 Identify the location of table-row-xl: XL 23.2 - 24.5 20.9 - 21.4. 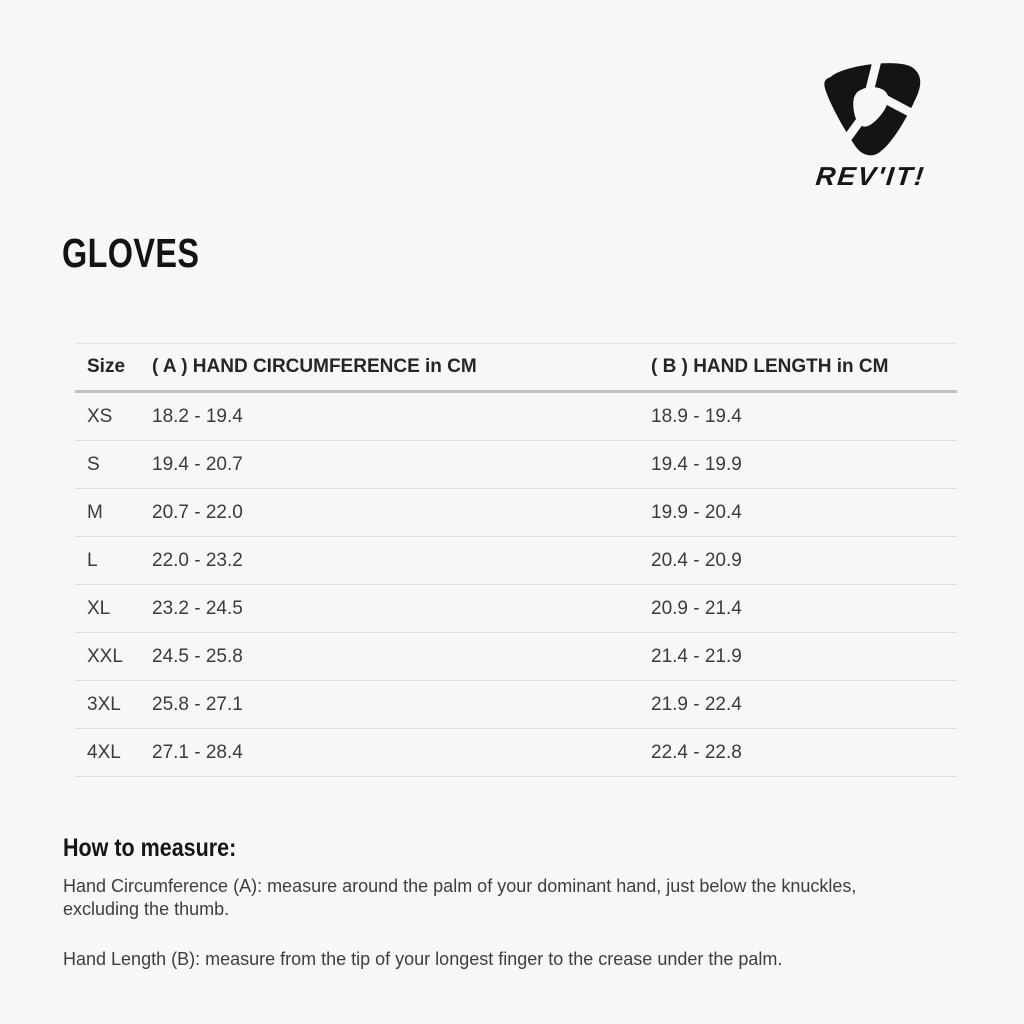
(516, 609).